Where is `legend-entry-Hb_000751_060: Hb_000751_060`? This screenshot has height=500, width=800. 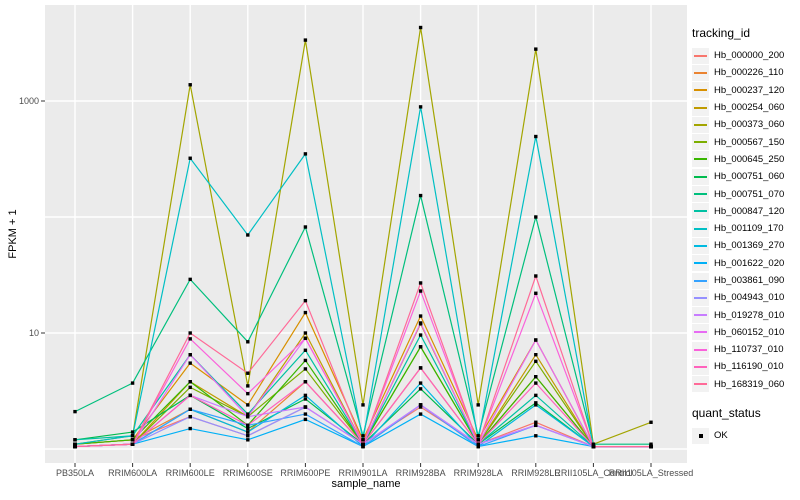
legend-entry-Hb_000751_060: Hb_000751_060 is located at coordinates (745, 176).